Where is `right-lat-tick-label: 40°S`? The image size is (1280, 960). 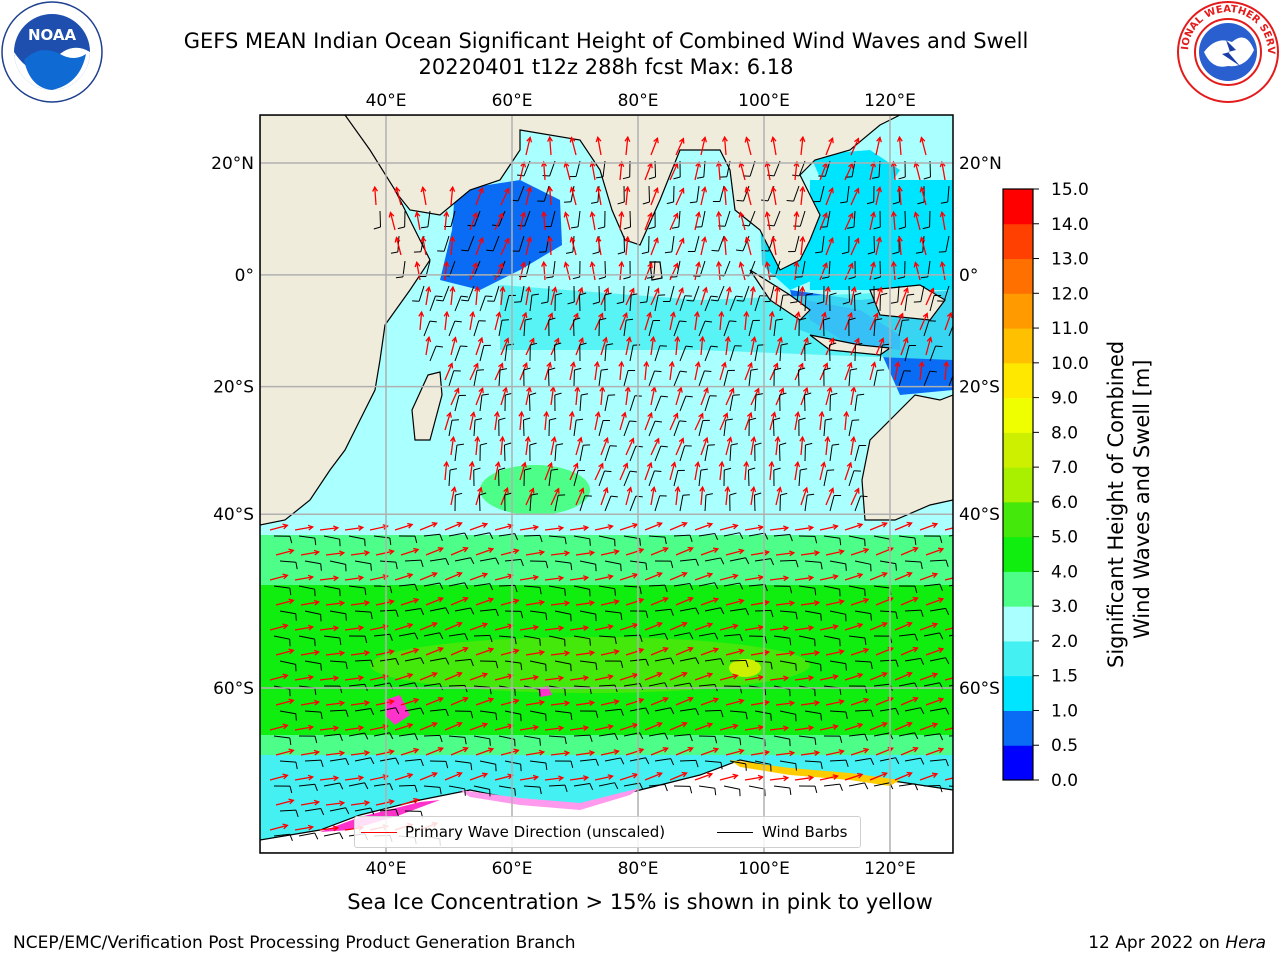 right-lat-tick-label: 40°S is located at coordinates (979, 515).